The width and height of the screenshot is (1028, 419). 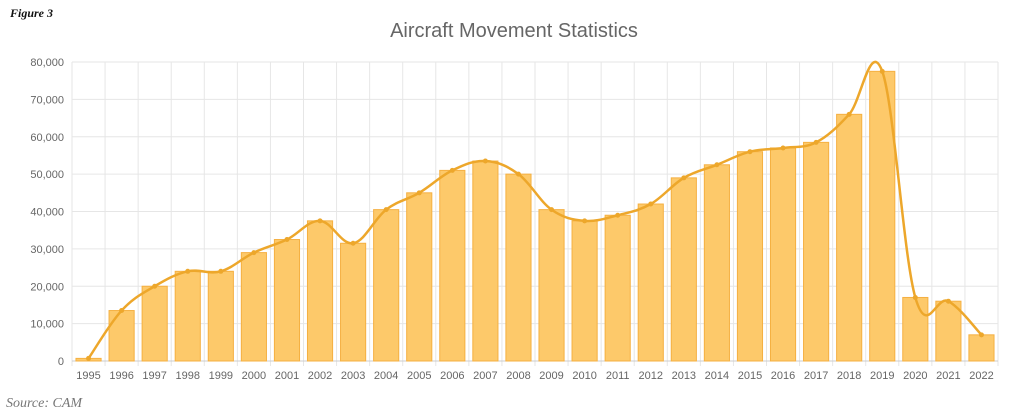 What do you see at coordinates (386, 210) in the screenshot?
I see `trend-point-2004` at bounding box center [386, 210].